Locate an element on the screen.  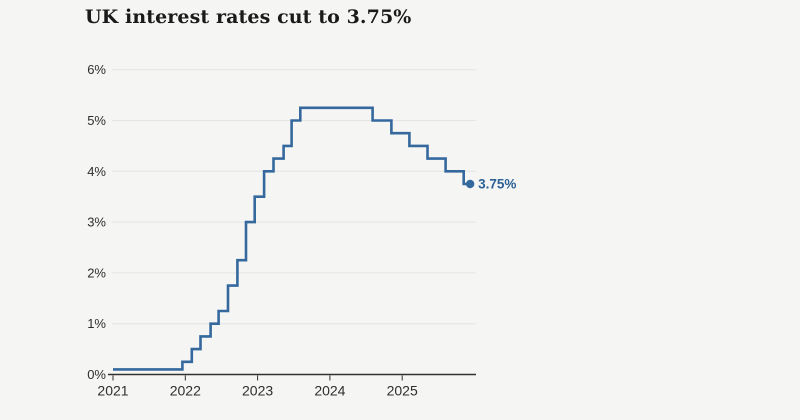
end-point-dot is located at coordinates (470, 184).